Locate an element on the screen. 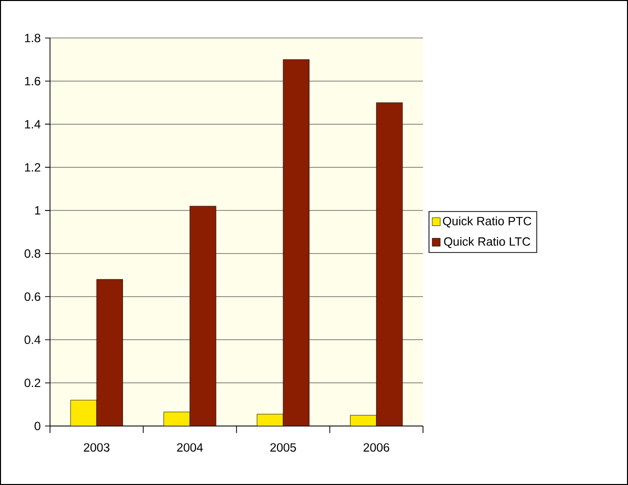  y-tick-label: 1.2 is located at coordinates (32, 167).